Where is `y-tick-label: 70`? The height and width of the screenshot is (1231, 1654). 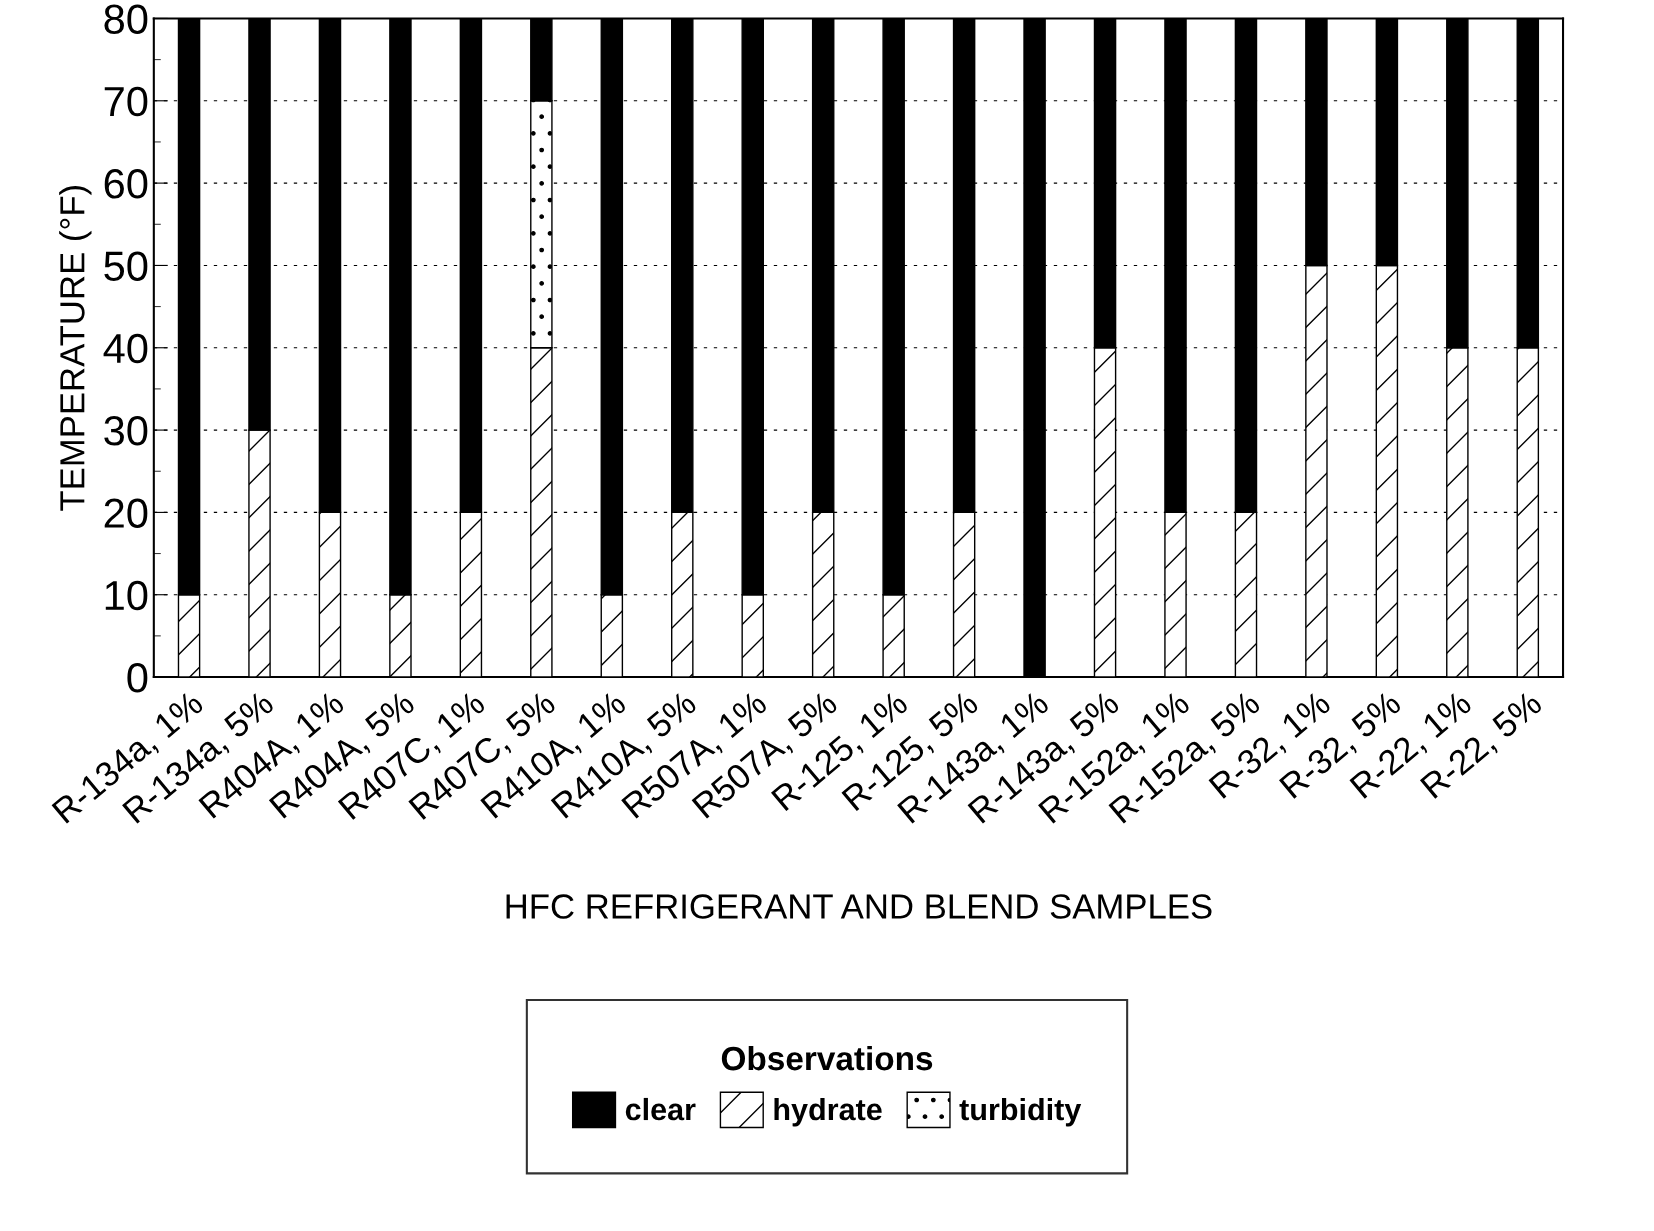 y-tick-label: 70 is located at coordinates (126, 101).